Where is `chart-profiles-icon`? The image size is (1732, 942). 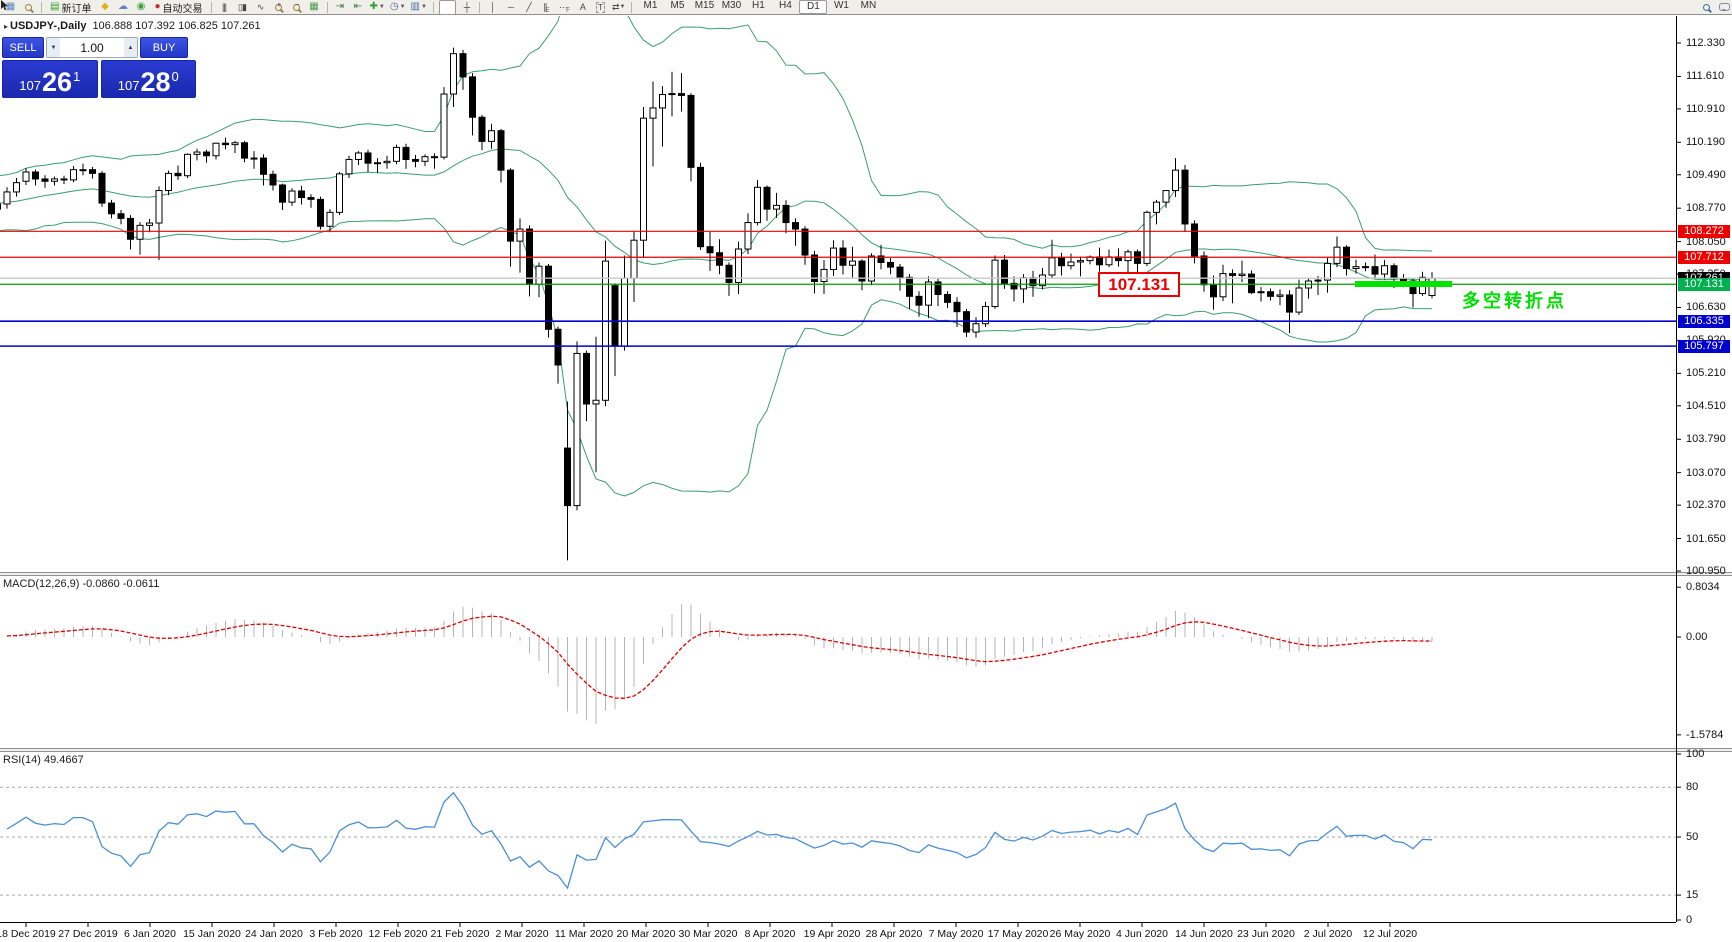
chart-profiles-icon is located at coordinates (28, 7).